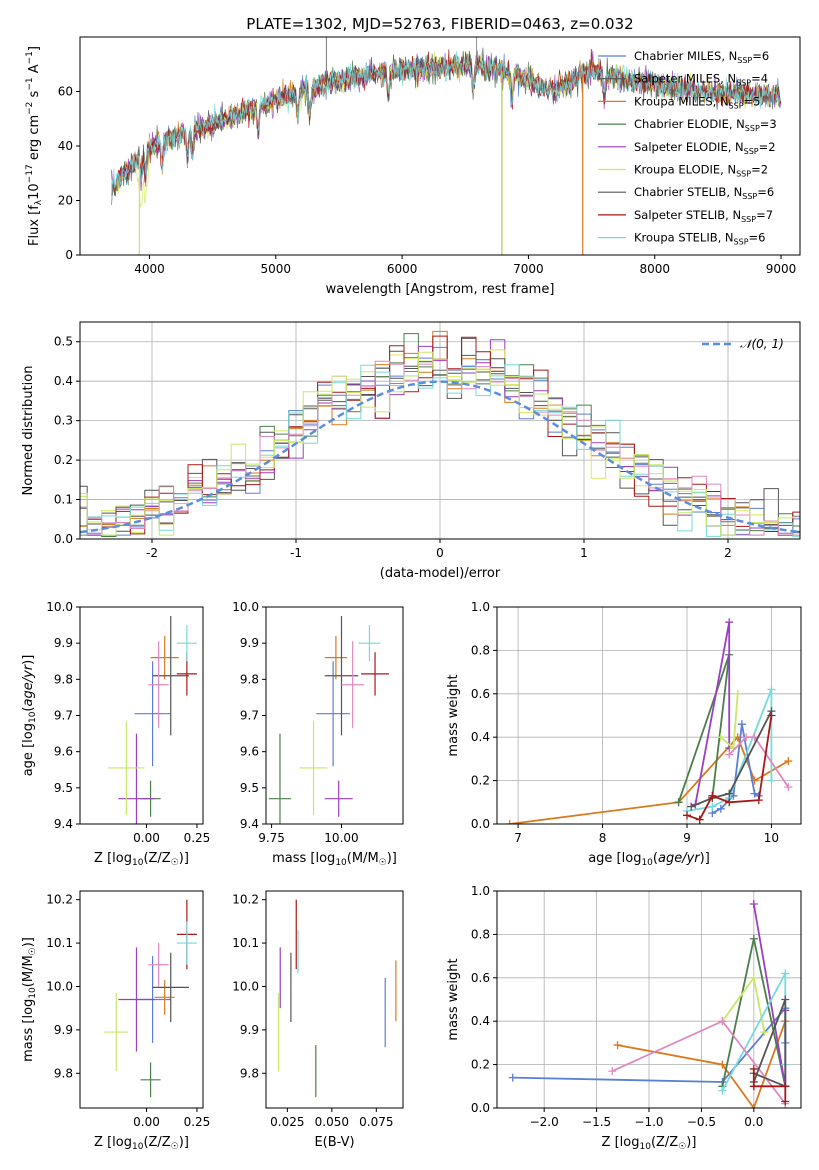 The height and width of the screenshot is (1170, 819). Describe the element at coordinates (59, 943) in the screenshot. I see `ytick-label: 10.1` at that location.